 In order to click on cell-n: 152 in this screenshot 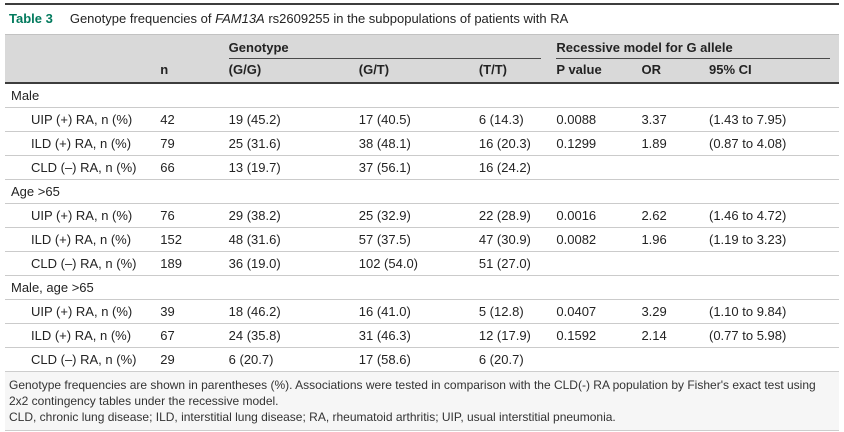, I will do `click(188, 239)`.